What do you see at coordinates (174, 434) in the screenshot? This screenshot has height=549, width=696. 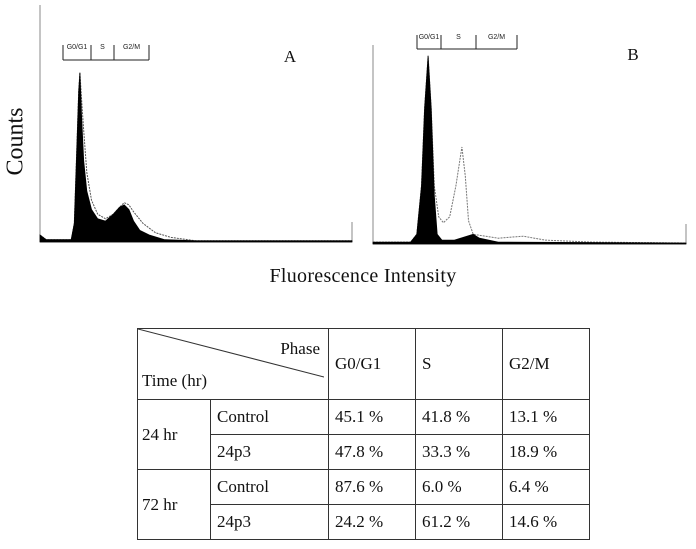 I see `time-cell: 24 hr` at bounding box center [174, 434].